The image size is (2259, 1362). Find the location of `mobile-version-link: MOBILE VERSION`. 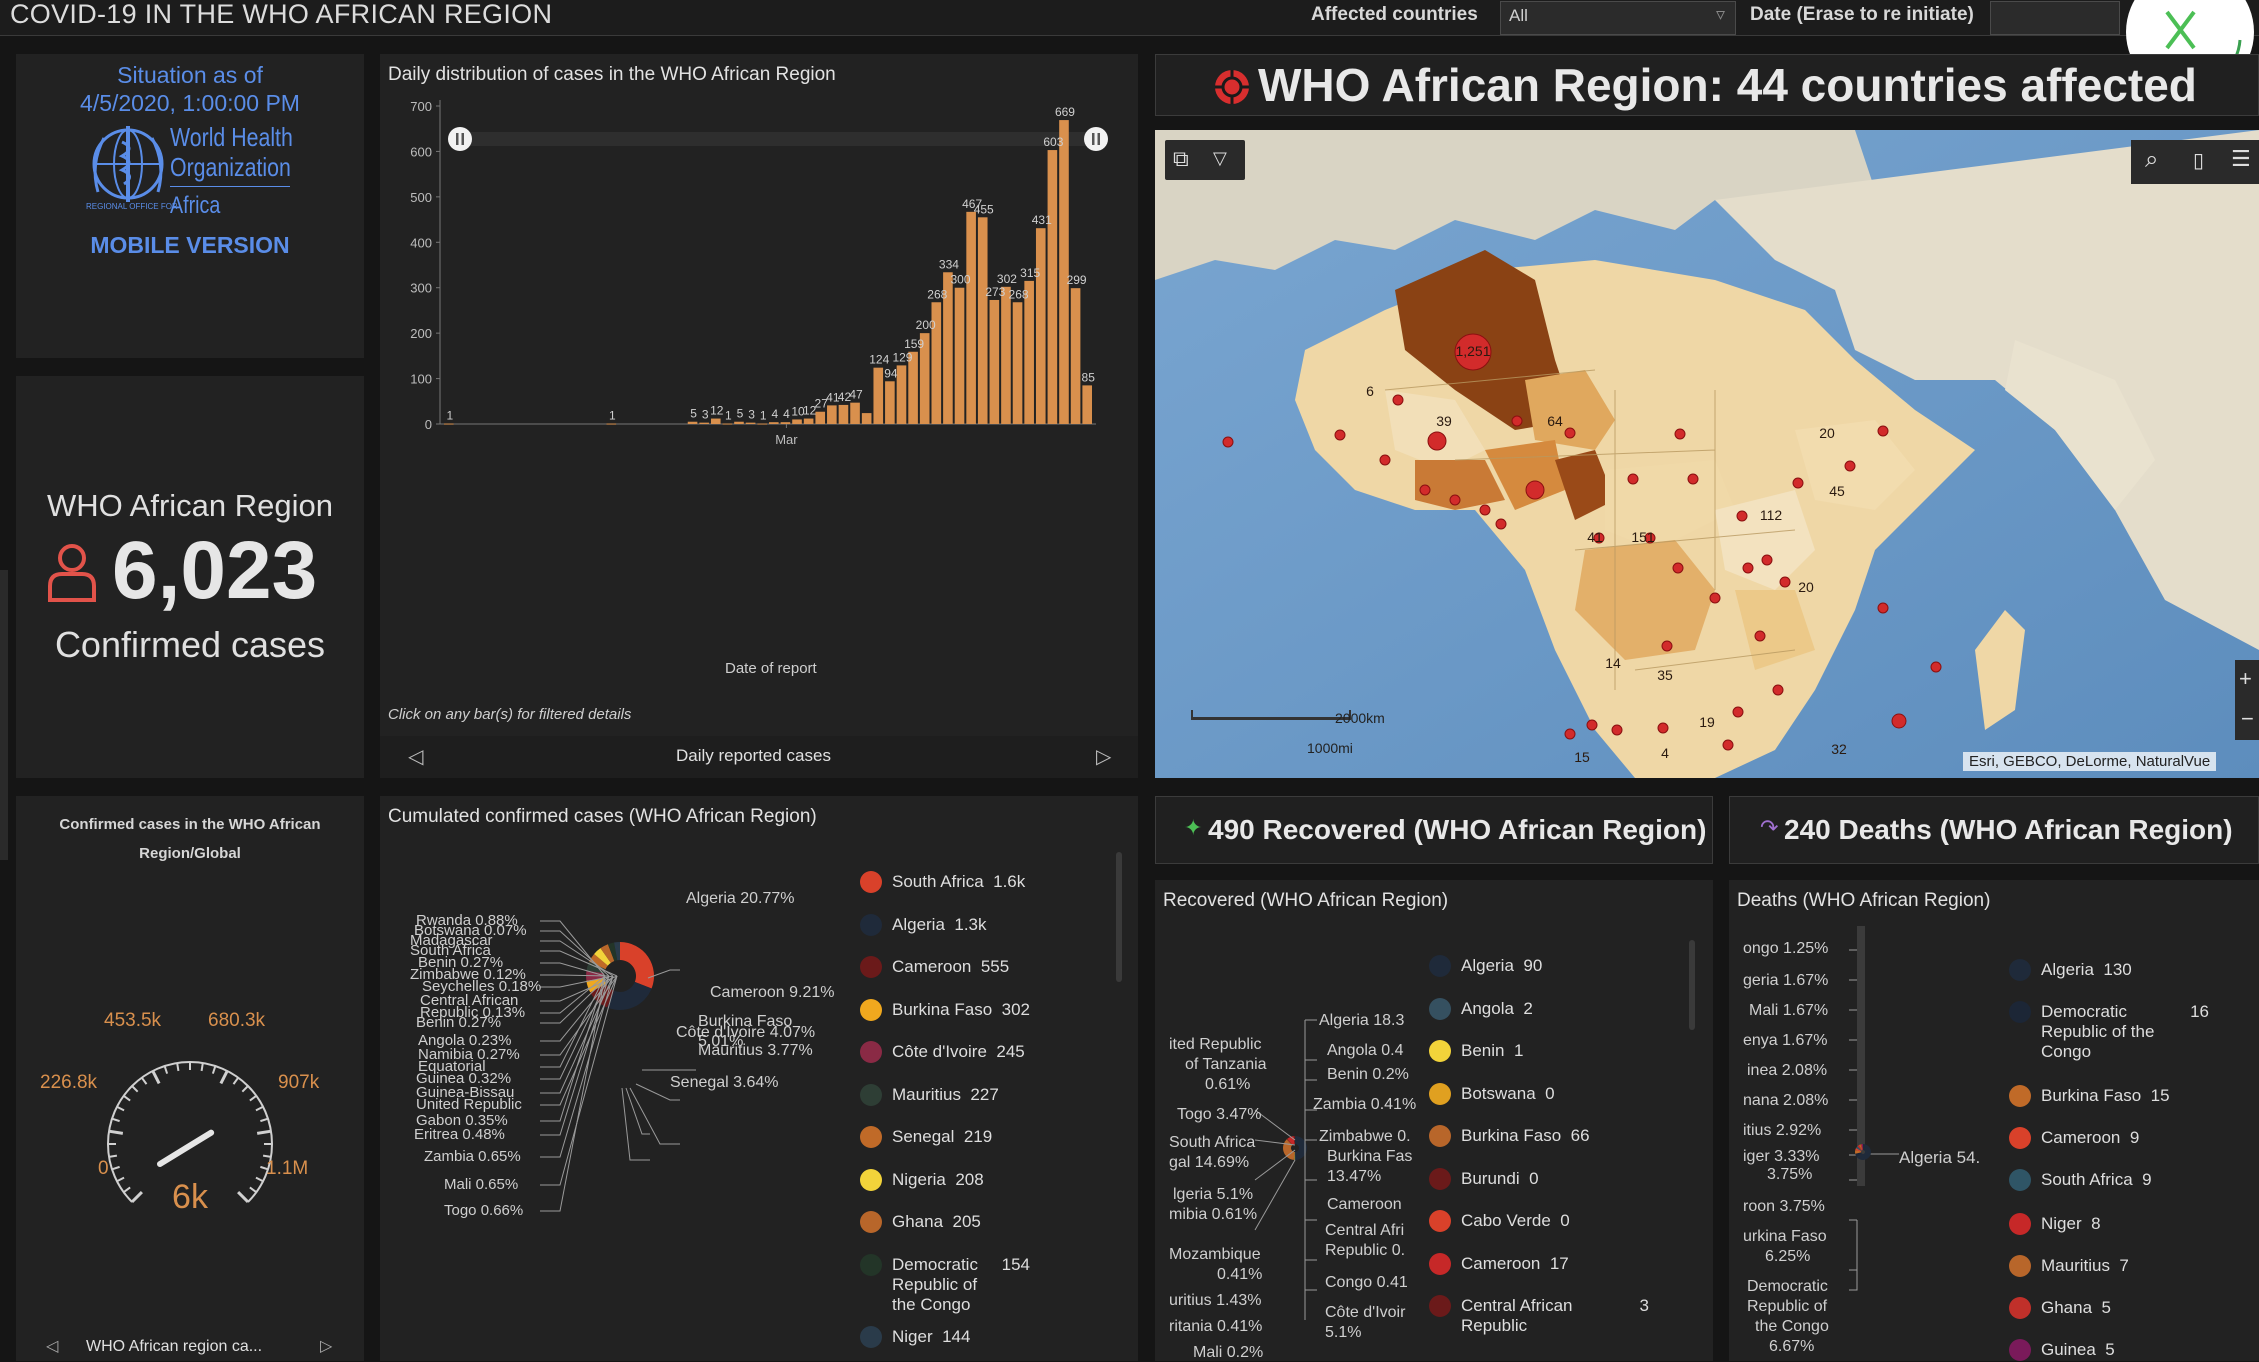

mobile-version-link: MOBILE VERSION is located at coordinates (190, 245).